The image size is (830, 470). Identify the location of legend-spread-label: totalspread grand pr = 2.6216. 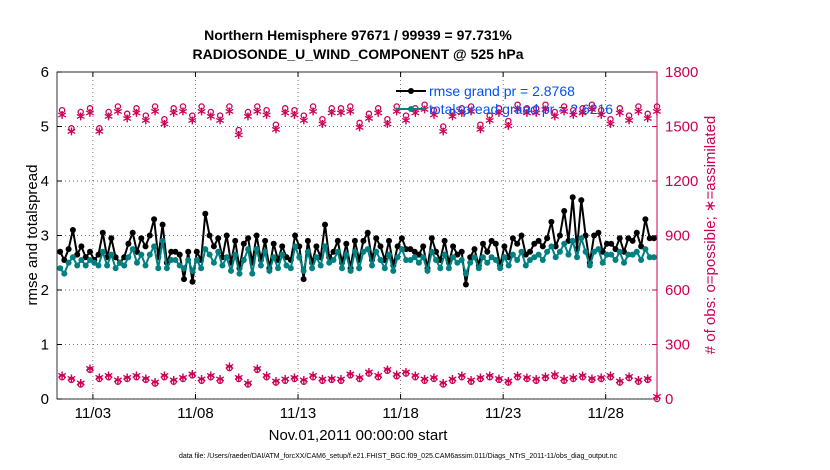
(521, 109).